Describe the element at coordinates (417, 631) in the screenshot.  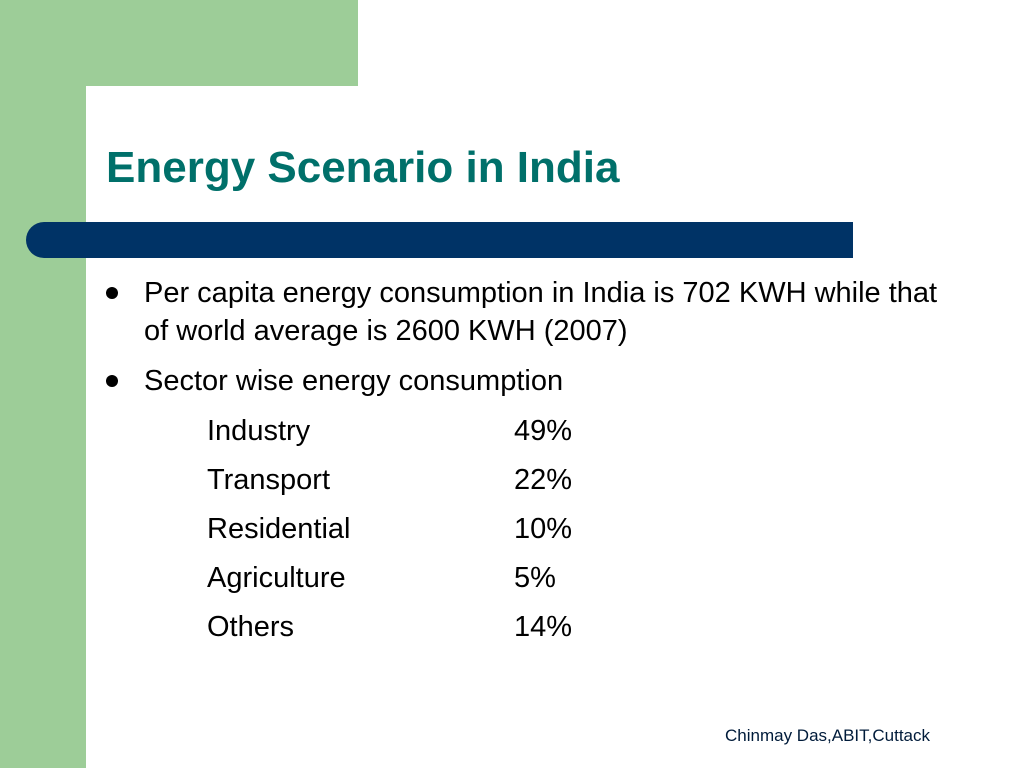
I see `sector-row: Others 14%` at that location.